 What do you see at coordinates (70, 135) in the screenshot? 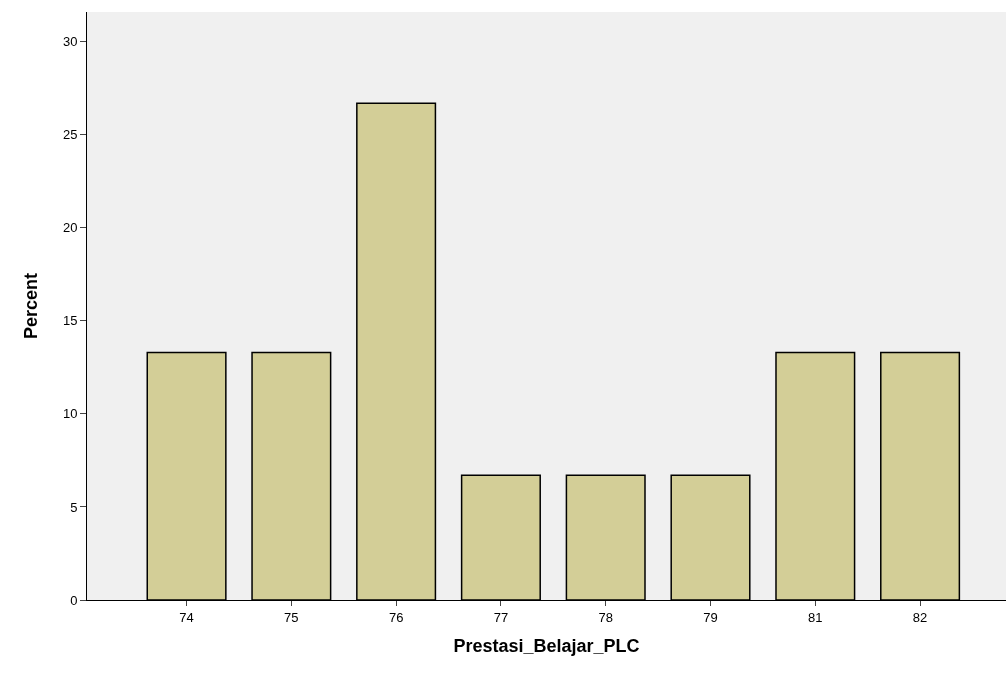
I see `y-tick-label: 25` at bounding box center [70, 135].